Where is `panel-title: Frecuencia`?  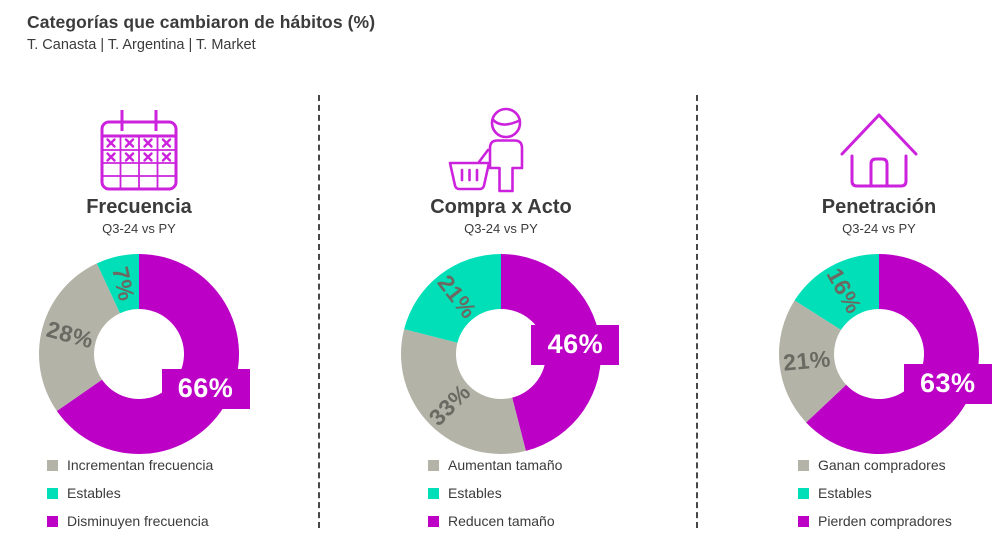
panel-title: Frecuencia is located at coordinates (139, 207).